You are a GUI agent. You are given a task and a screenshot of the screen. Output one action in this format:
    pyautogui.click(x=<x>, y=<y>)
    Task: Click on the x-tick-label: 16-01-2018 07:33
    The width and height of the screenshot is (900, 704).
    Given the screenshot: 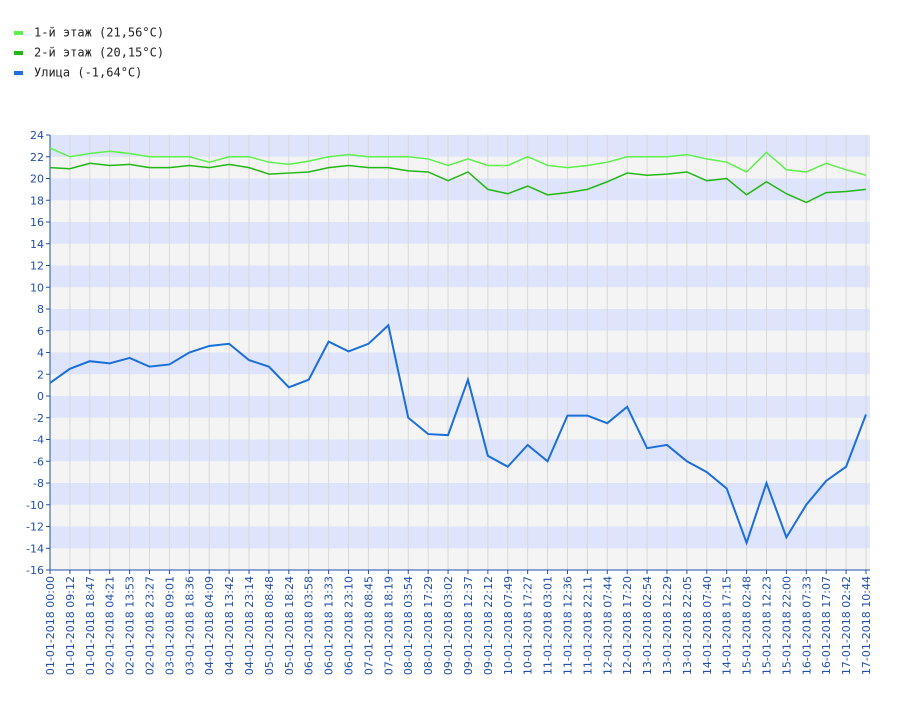 What is the action you would take?
    pyautogui.click(x=806, y=625)
    